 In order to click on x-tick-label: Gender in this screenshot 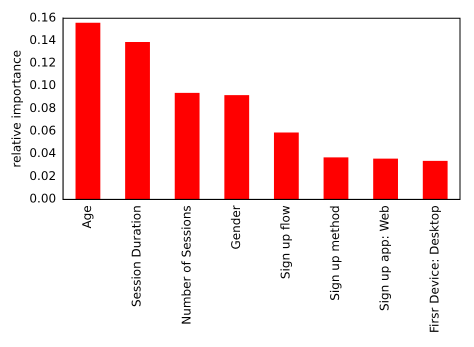, I will do `click(235, 227)`.